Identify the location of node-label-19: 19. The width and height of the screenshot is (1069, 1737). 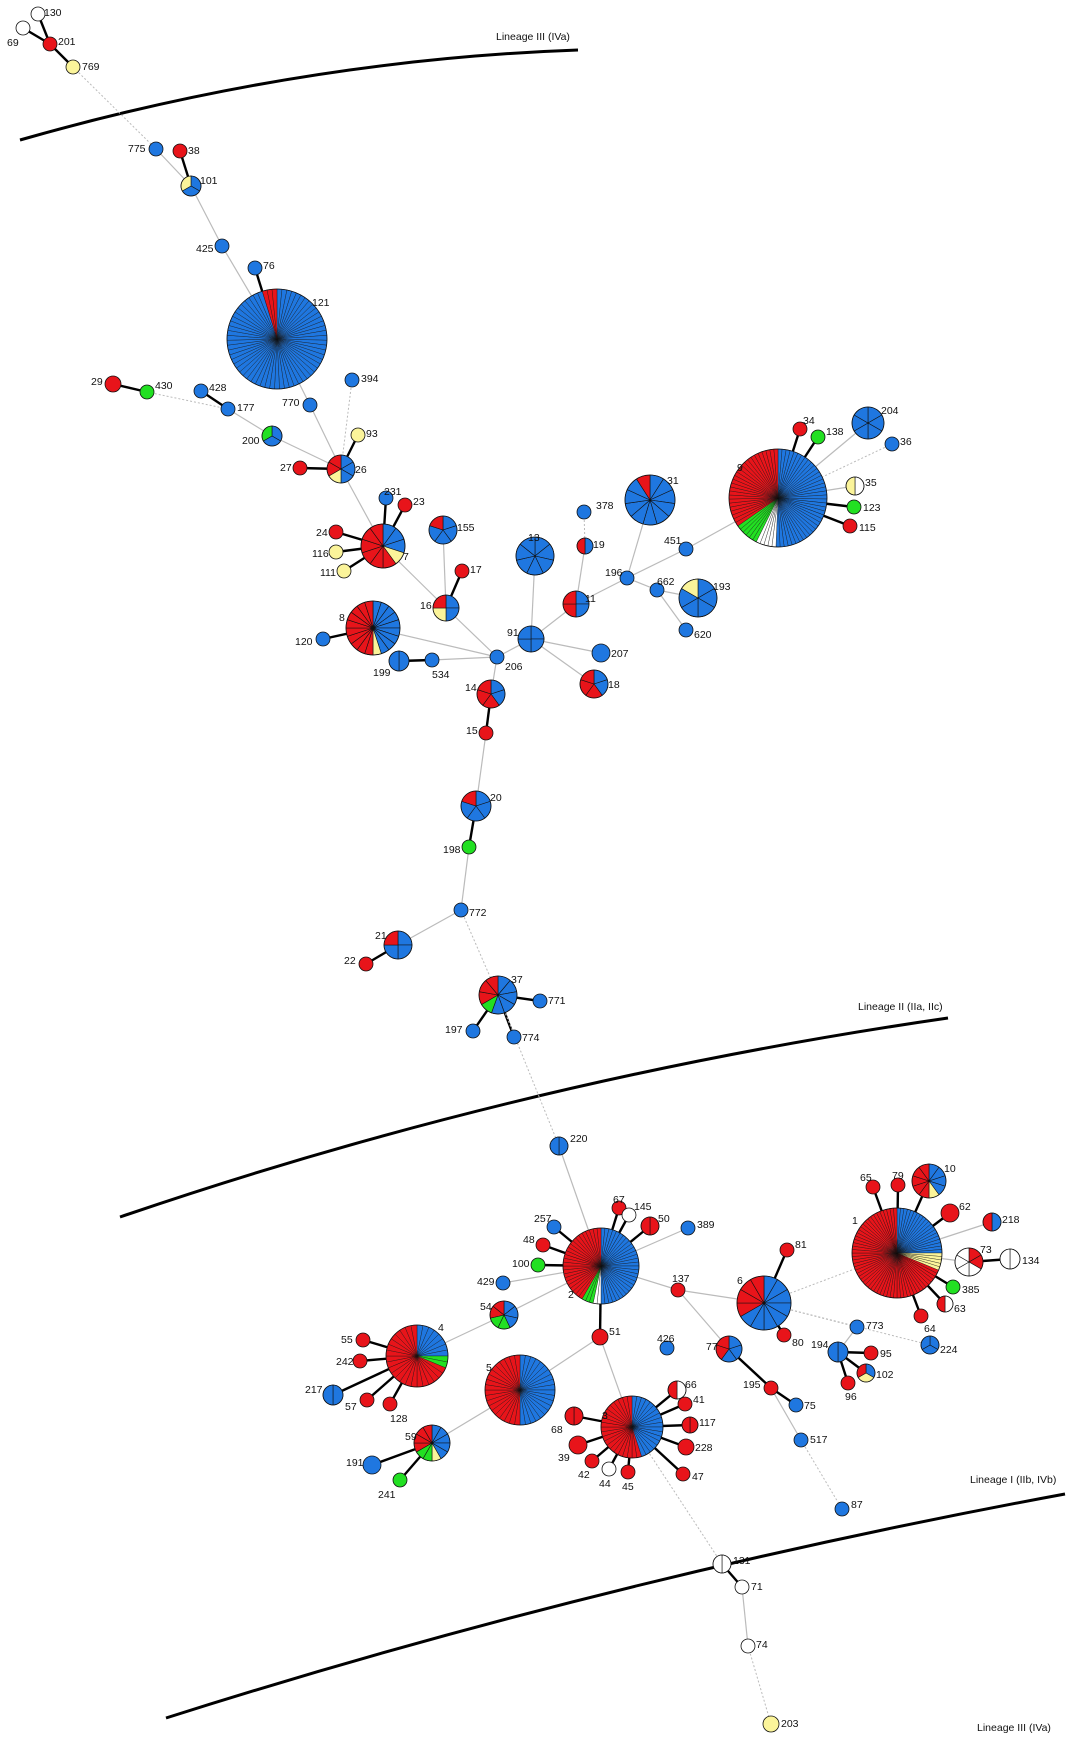
(599, 545).